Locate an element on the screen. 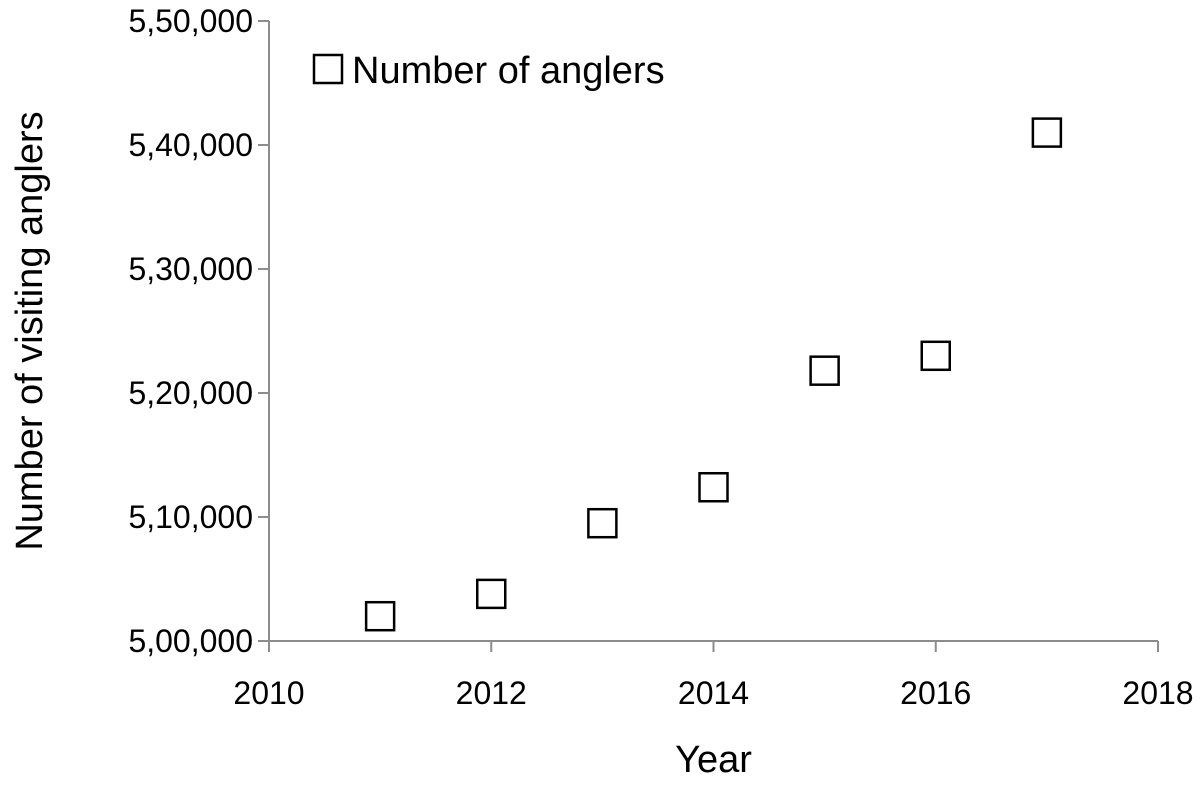 The width and height of the screenshot is (1200, 786). y-tick-label: 5,30,000 is located at coordinates (190, 269).